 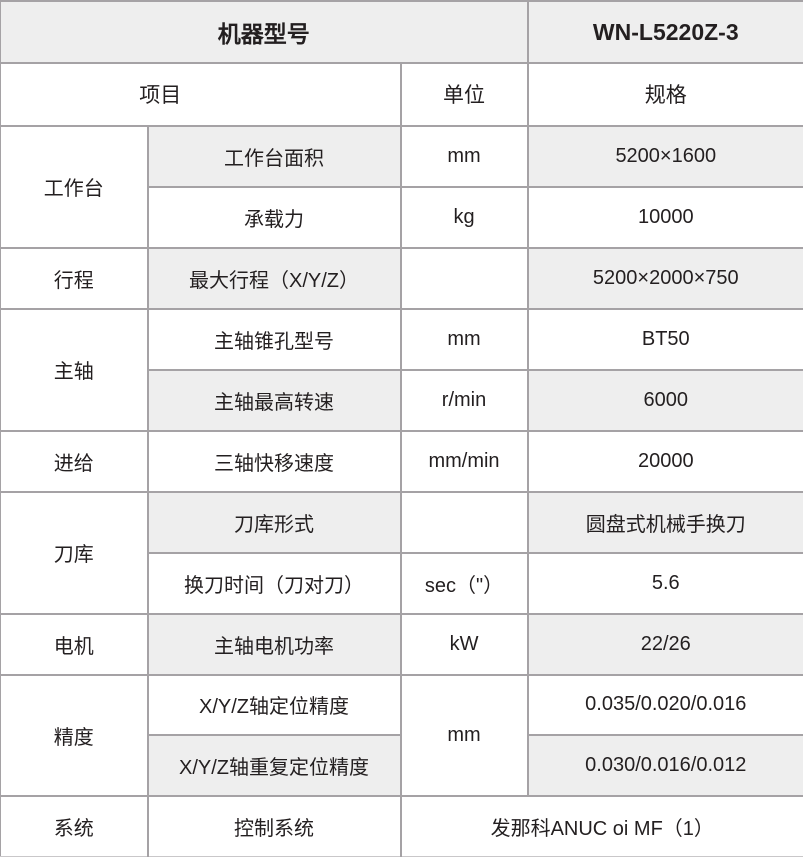 What do you see at coordinates (664, 705) in the screenshot?
I see `spec-cell: 0.035/0.020/0.016` at bounding box center [664, 705].